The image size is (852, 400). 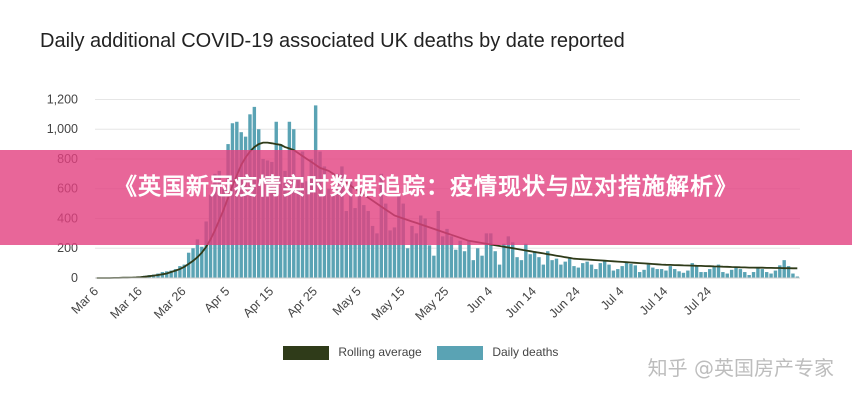 What do you see at coordinates (216, 299) in the screenshot?
I see `x-tick-label: Apr 5` at bounding box center [216, 299].